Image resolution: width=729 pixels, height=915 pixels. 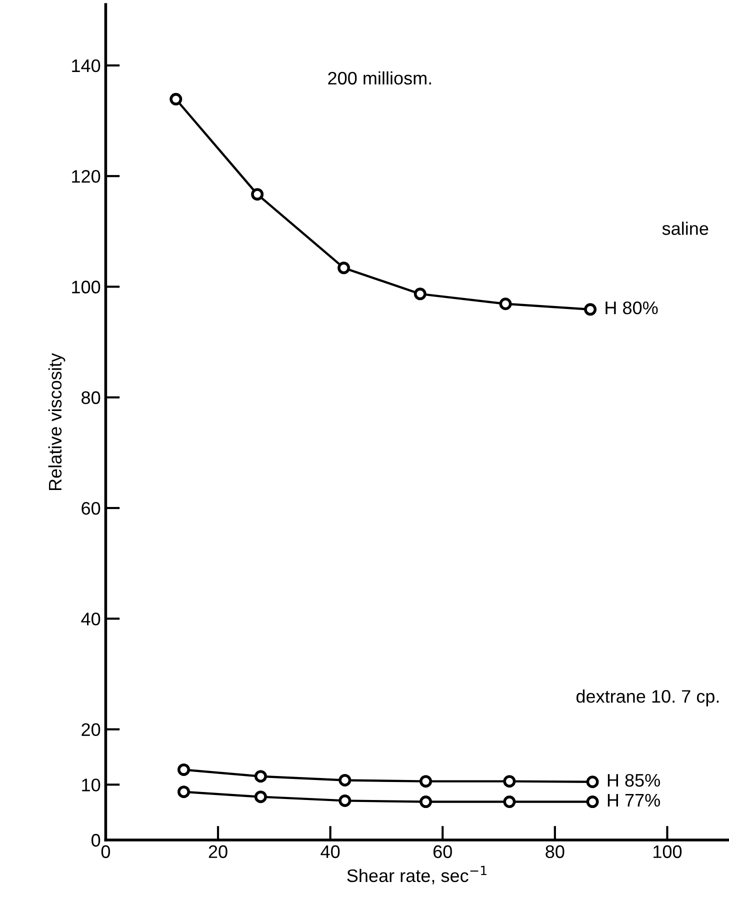 I want to click on x-tick-label: 0, so click(x=105, y=851).